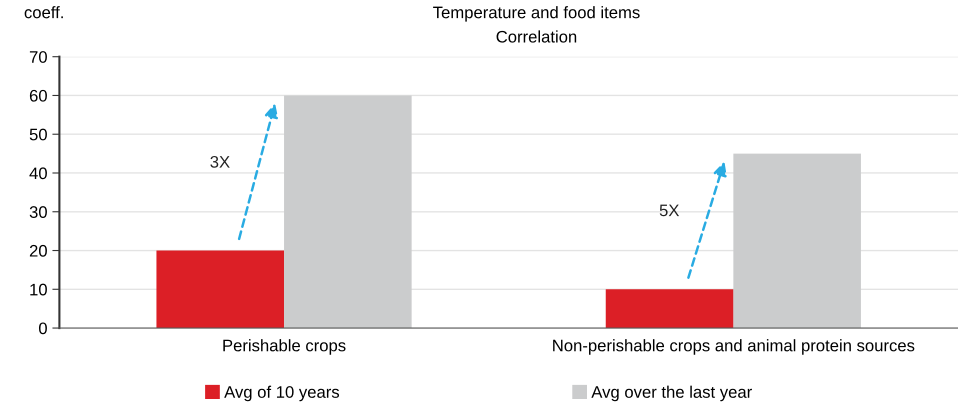 The height and width of the screenshot is (405, 958). I want to click on chart-subtitle: Correlation, so click(536, 36).